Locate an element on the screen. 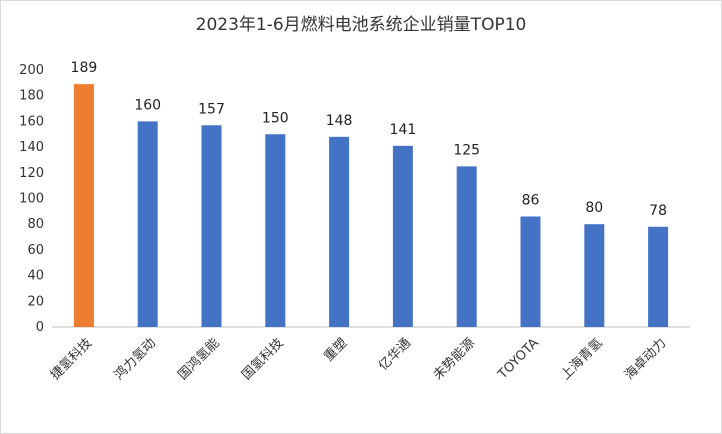 The image size is (722, 434). y-tick-label: 200 is located at coordinates (31, 70).